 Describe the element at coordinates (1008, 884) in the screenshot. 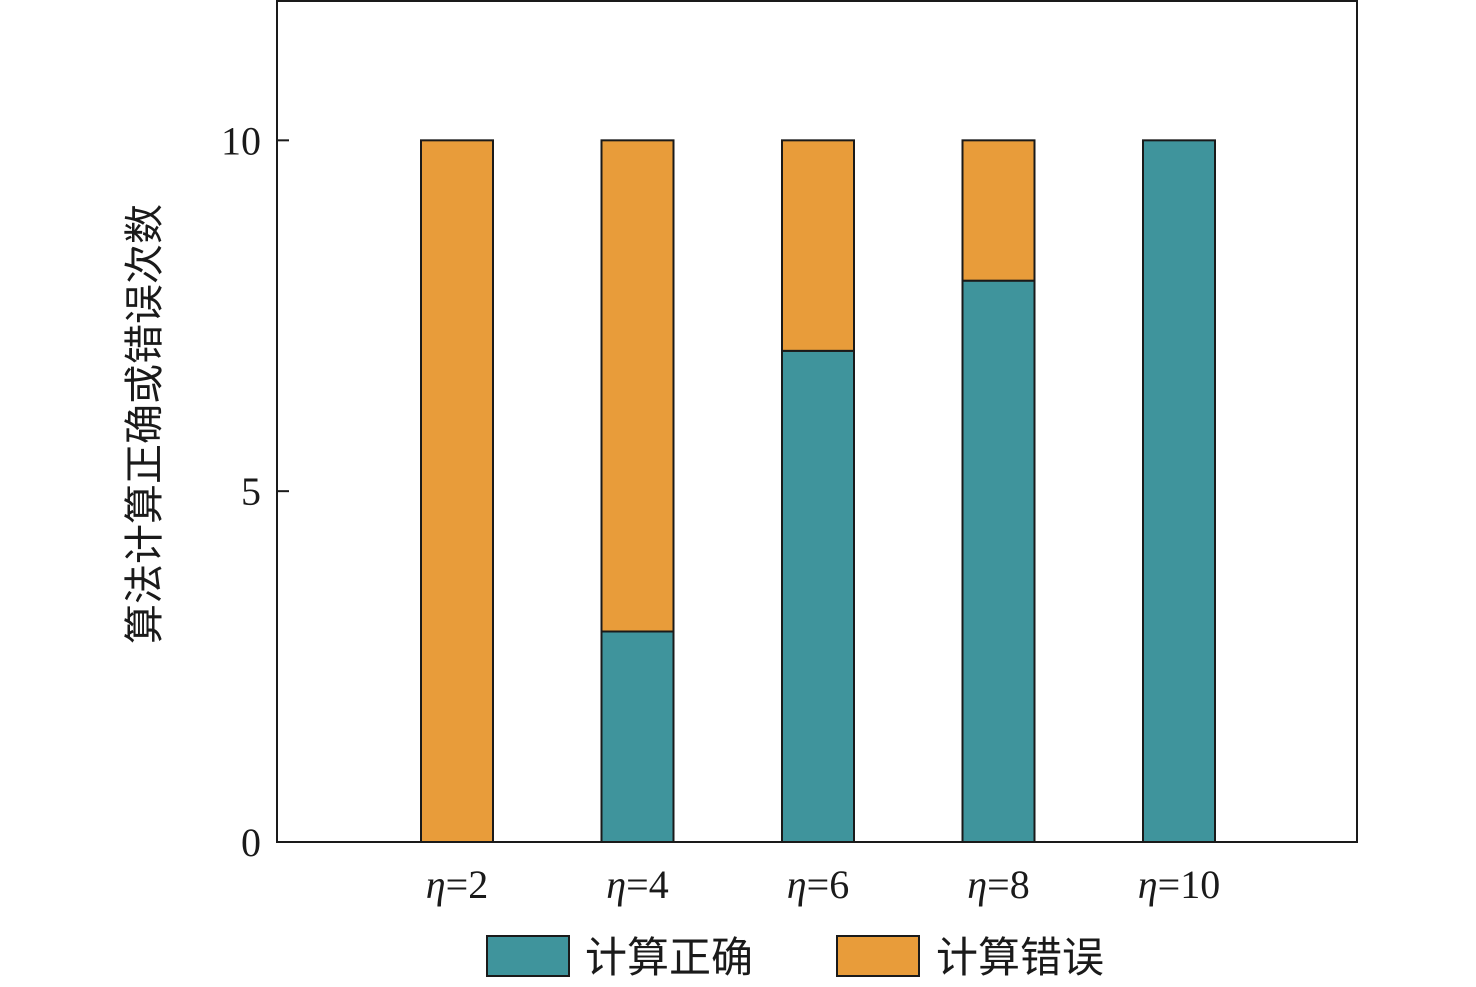

I see `x-tick-label-value: =8` at that location.